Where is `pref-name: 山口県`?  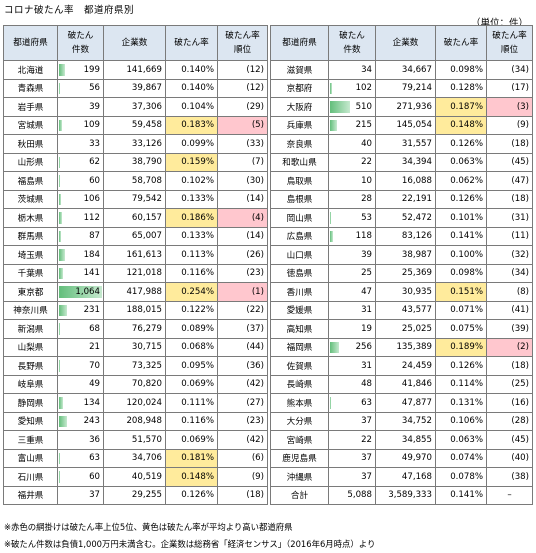
pref-name: 山口県 is located at coordinates (299, 255).